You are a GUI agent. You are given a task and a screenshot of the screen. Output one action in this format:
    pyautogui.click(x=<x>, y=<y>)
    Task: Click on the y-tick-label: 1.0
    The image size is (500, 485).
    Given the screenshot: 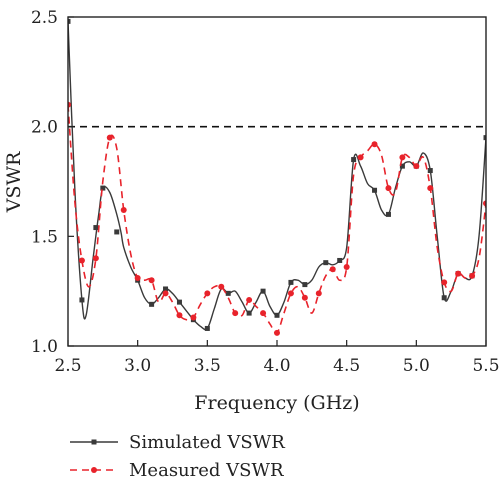 What is the action you would take?
    pyautogui.click(x=44, y=347)
    